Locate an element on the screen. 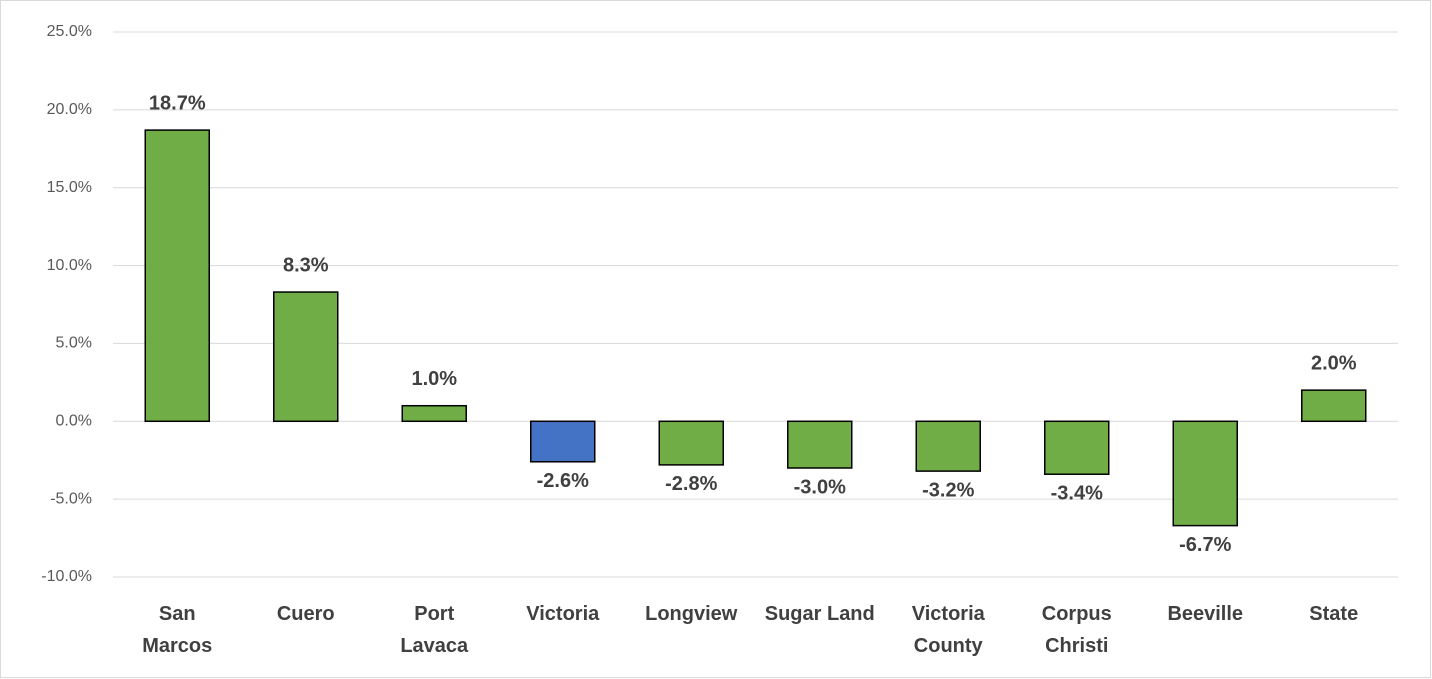  x-tick-label: San Marcos is located at coordinates (177, 630).